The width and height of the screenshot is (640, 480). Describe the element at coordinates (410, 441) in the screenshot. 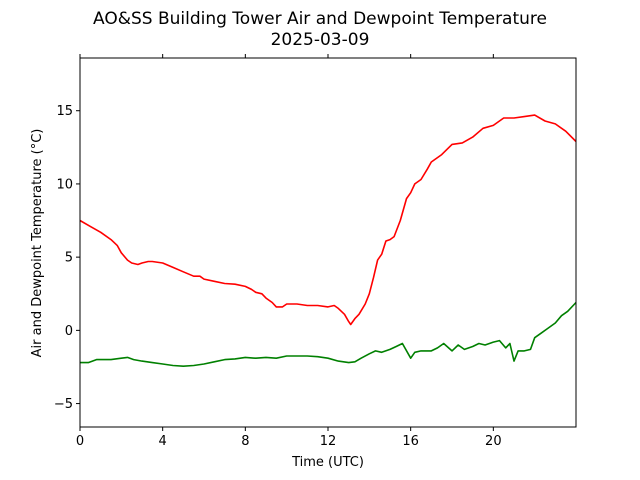

I see `x-tick-label: 16` at that location.